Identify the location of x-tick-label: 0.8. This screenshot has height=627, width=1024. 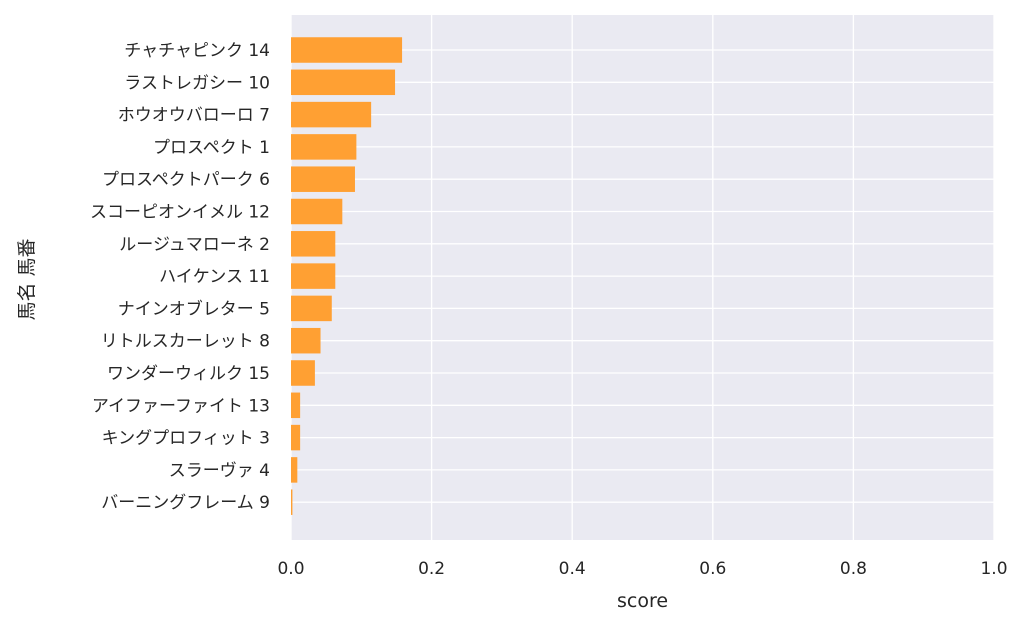
(853, 569).